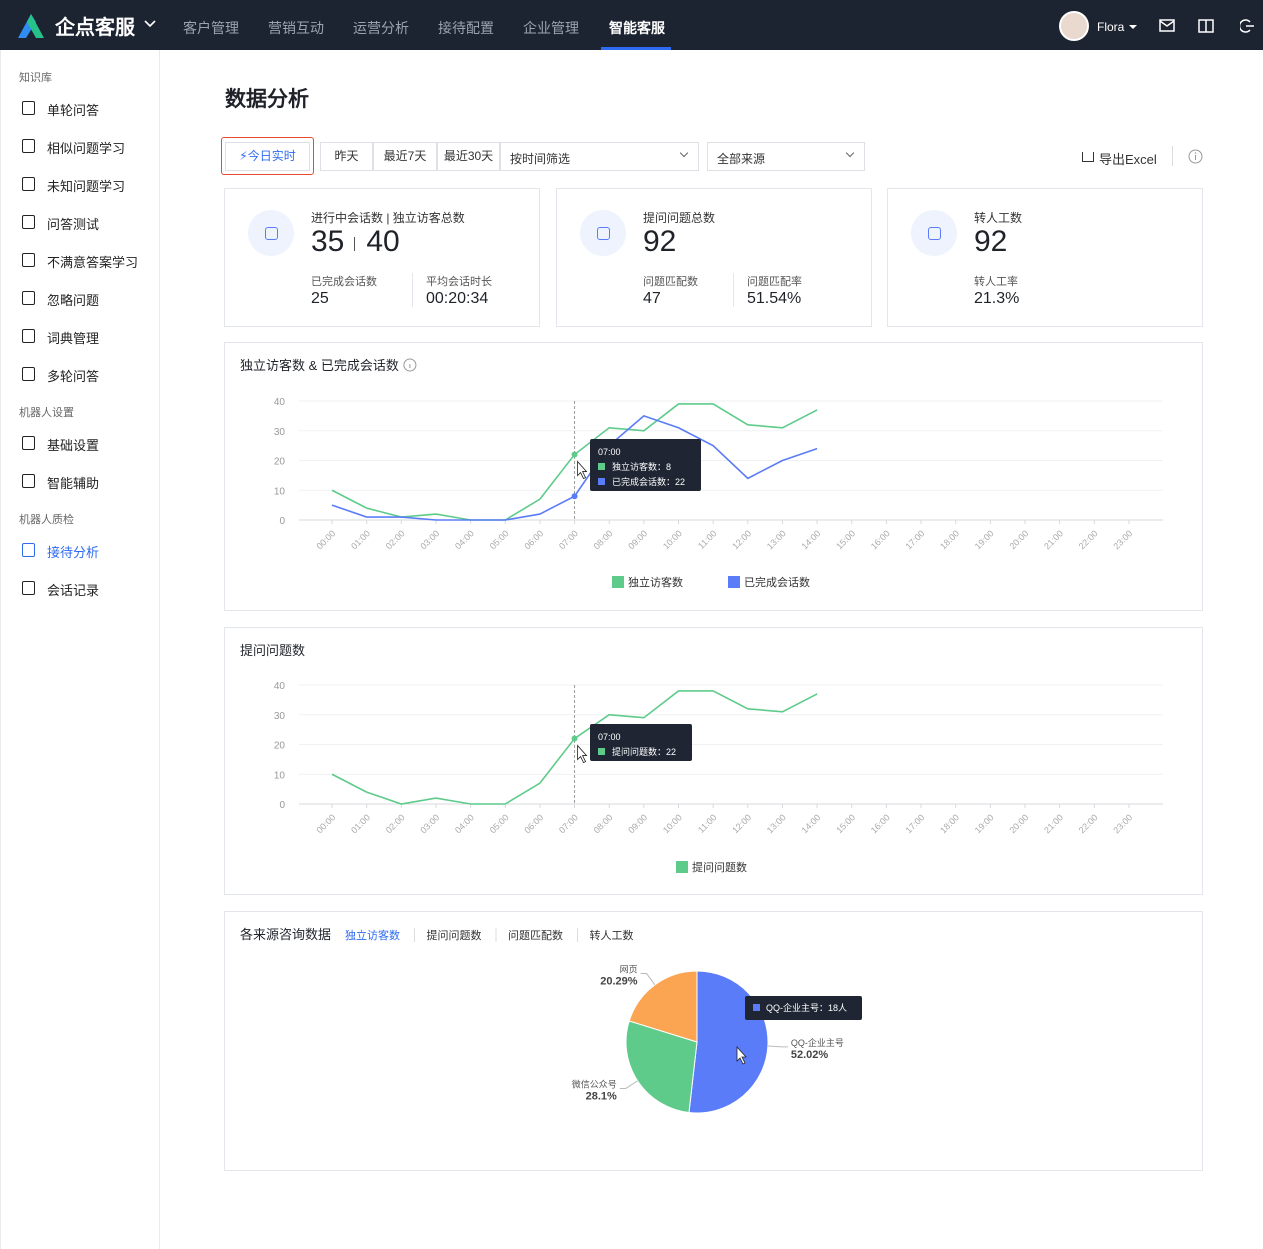 This screenshot has height=1249, width=1263. I want to click on y-tick-label: 0, so click(282, 805).